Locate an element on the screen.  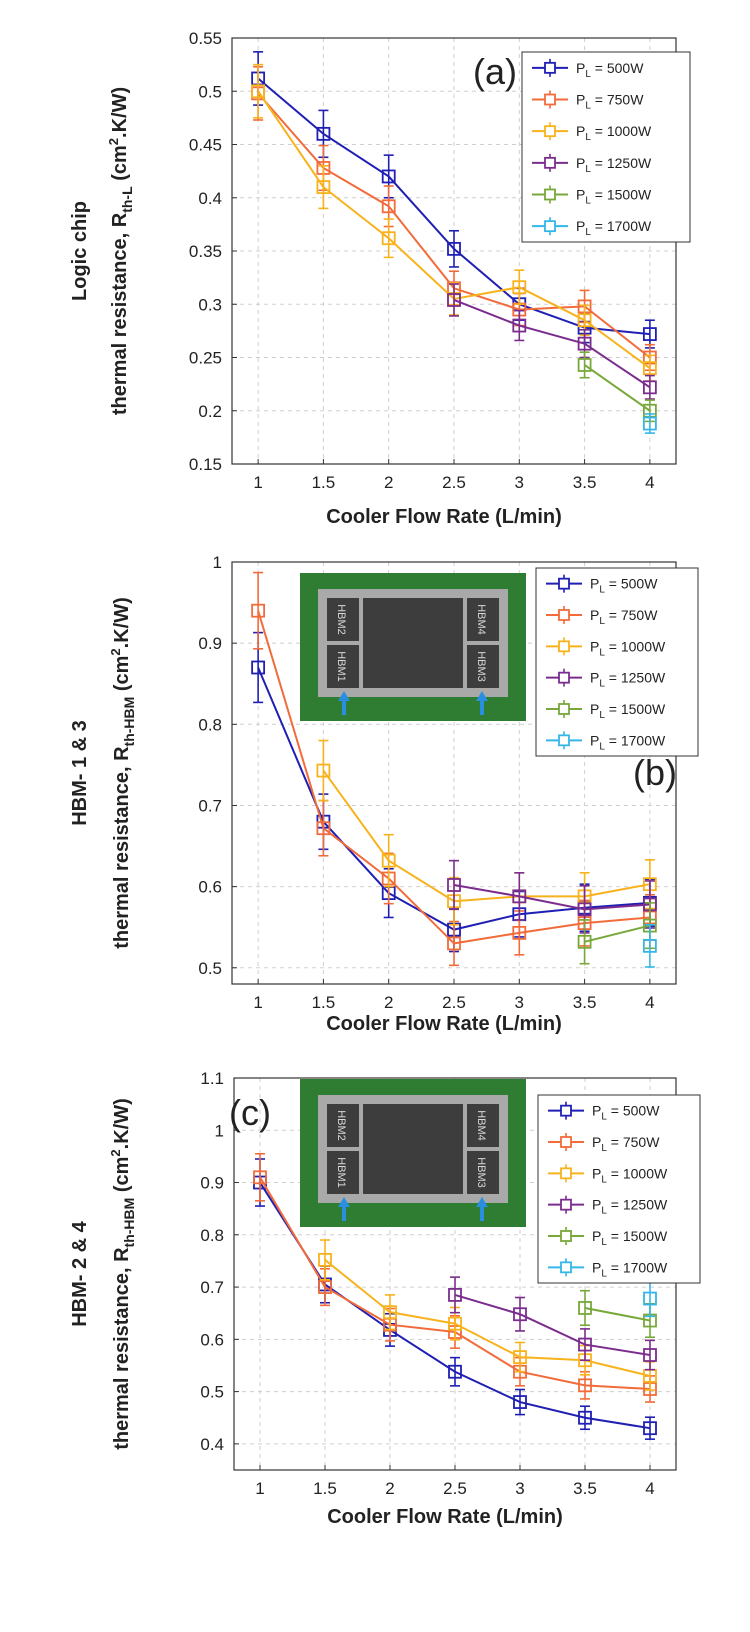
y-axis-label-line1: Logic chip is located at coordinates (80, 251).